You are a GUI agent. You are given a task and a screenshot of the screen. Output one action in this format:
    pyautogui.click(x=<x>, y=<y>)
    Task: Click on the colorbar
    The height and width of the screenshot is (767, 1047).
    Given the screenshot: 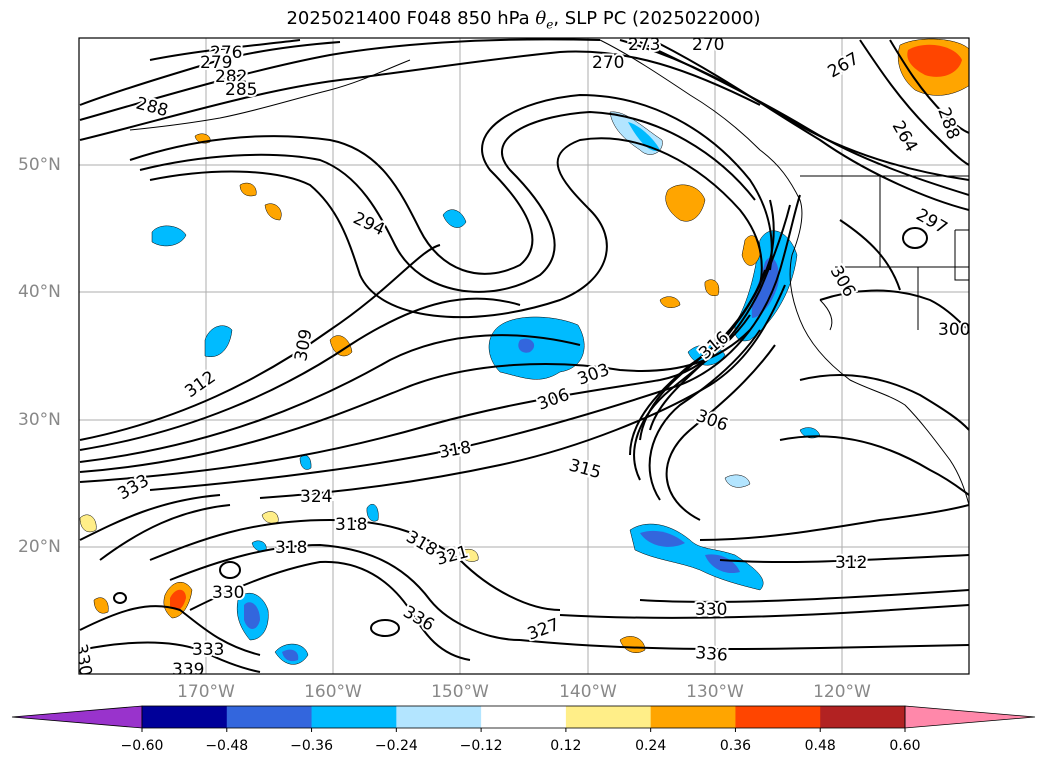 What is the action you would take?
    pyautogui.click(x=523, y=718)
    